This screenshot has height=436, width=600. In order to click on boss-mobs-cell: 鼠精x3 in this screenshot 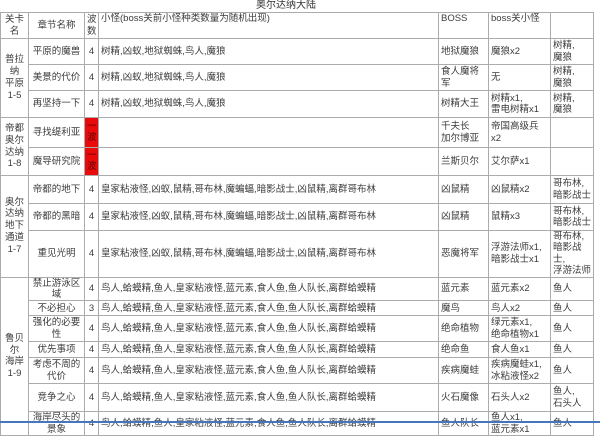, I will do `click(519, 217)`.